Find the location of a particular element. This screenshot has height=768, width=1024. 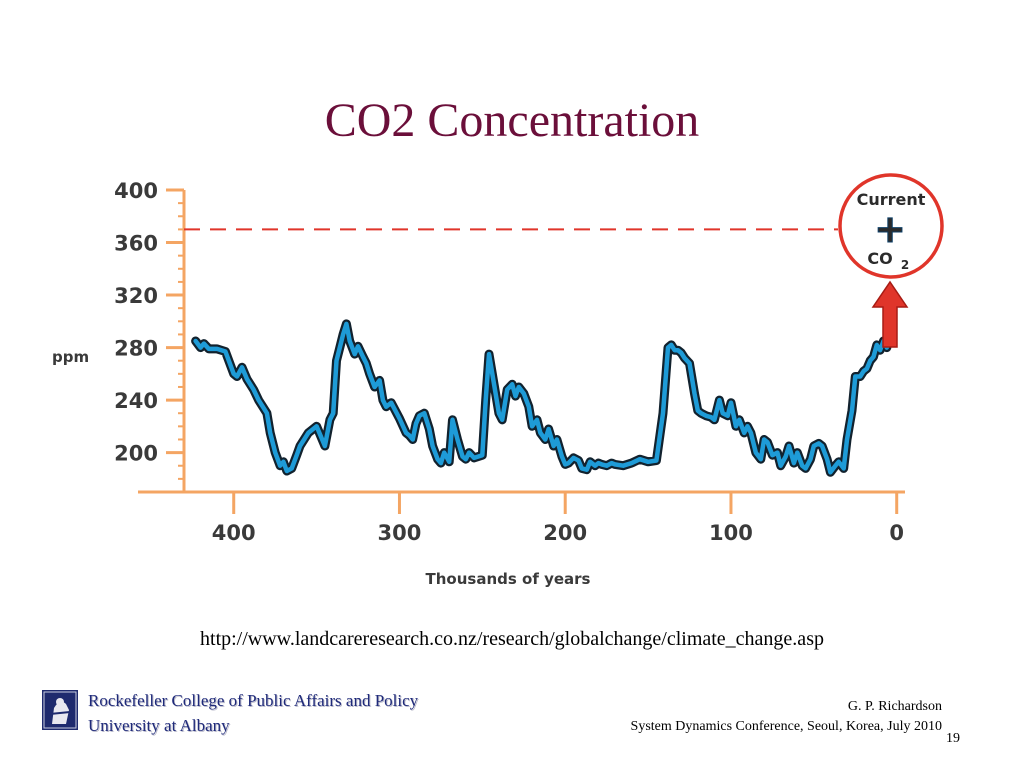

x-tick-label: 200 is located at coordinates (565, 533).